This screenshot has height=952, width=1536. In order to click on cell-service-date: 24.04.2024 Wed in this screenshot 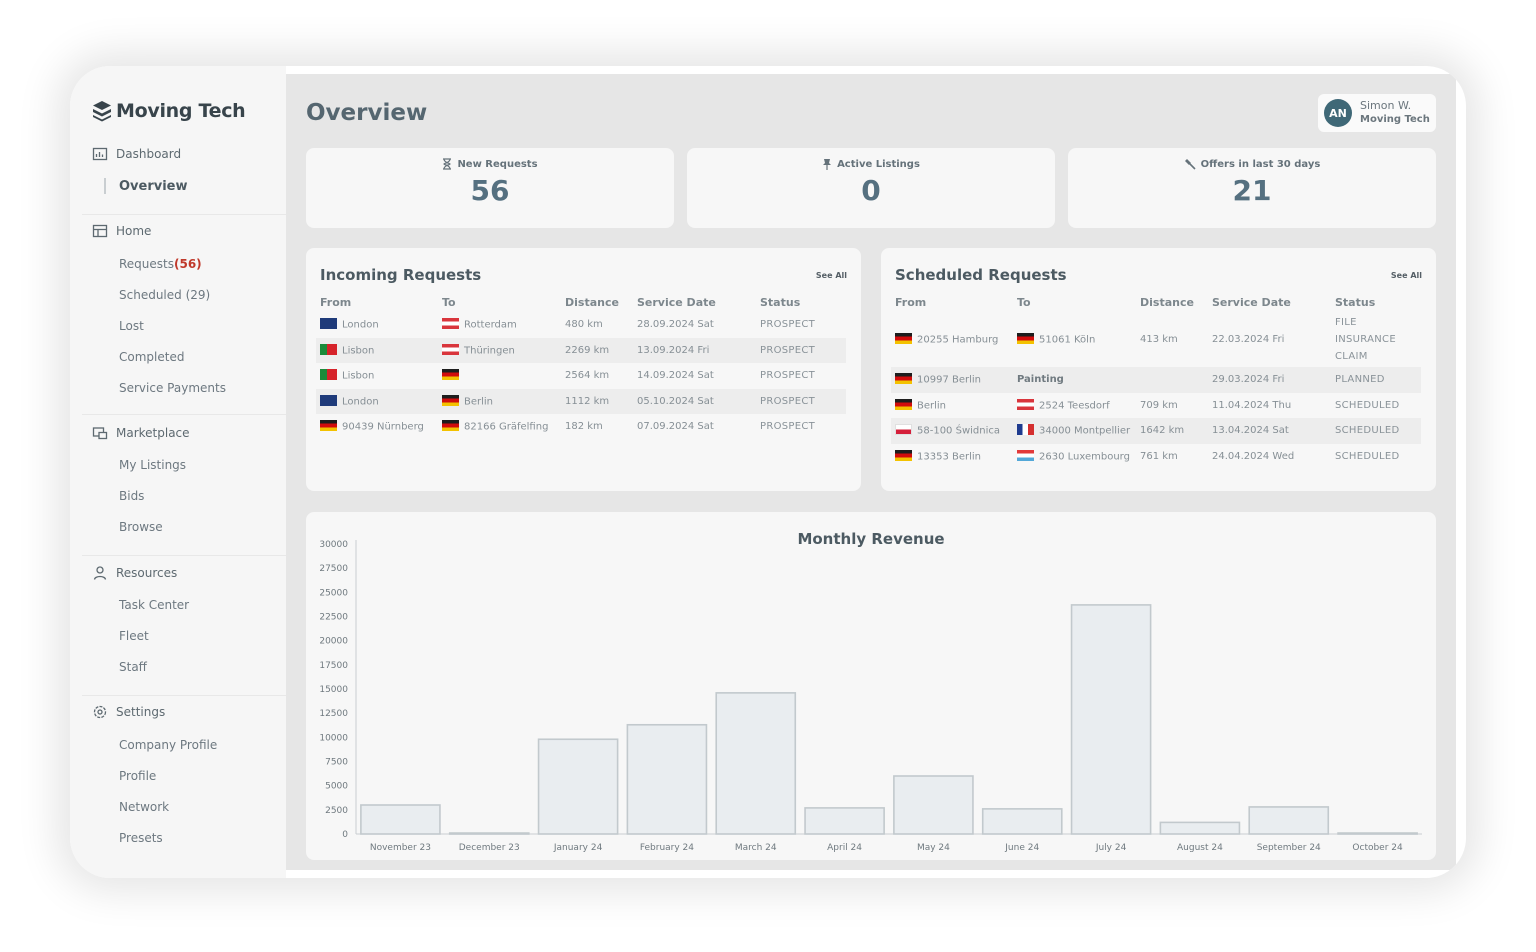, I will do `click(1253, 456)`.